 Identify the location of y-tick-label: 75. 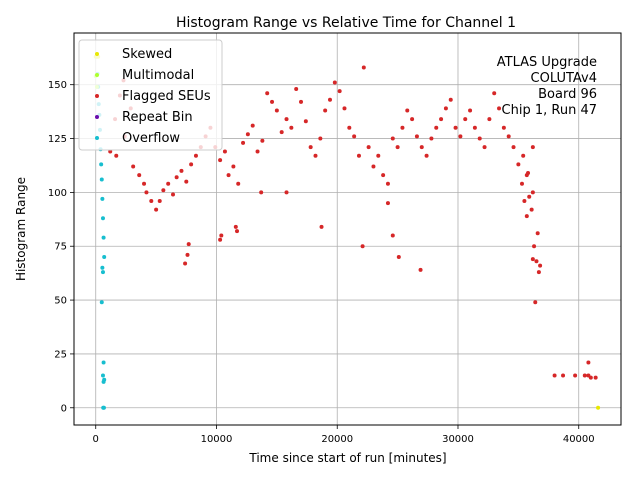
(60, 247).